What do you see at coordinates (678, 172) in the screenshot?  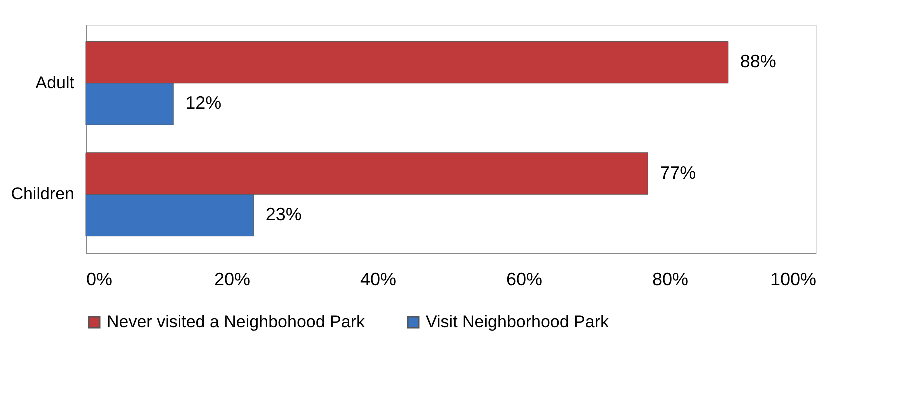 I see `data-label: 77%` at bounding box center [678, 172].